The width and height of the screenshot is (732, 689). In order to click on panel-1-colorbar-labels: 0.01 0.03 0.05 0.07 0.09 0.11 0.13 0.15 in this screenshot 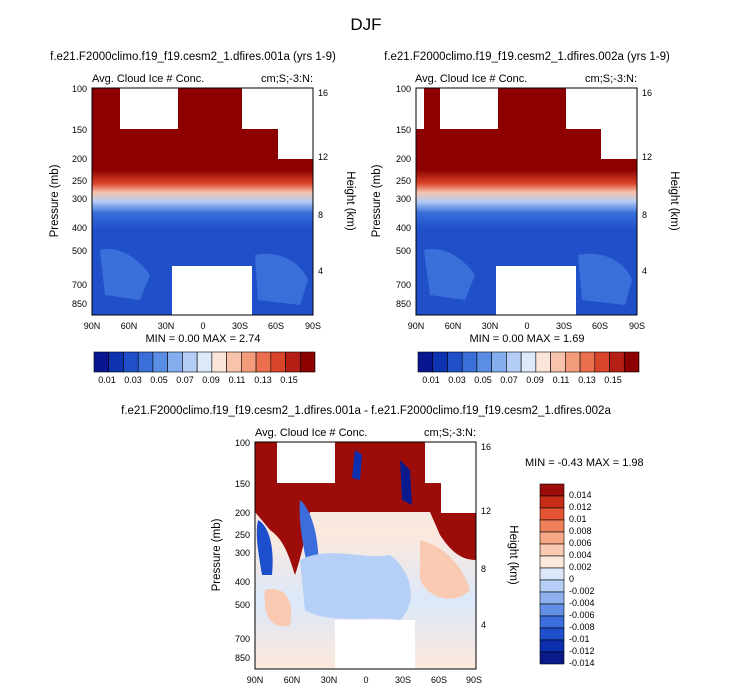, I will do `click(198, 380)`.